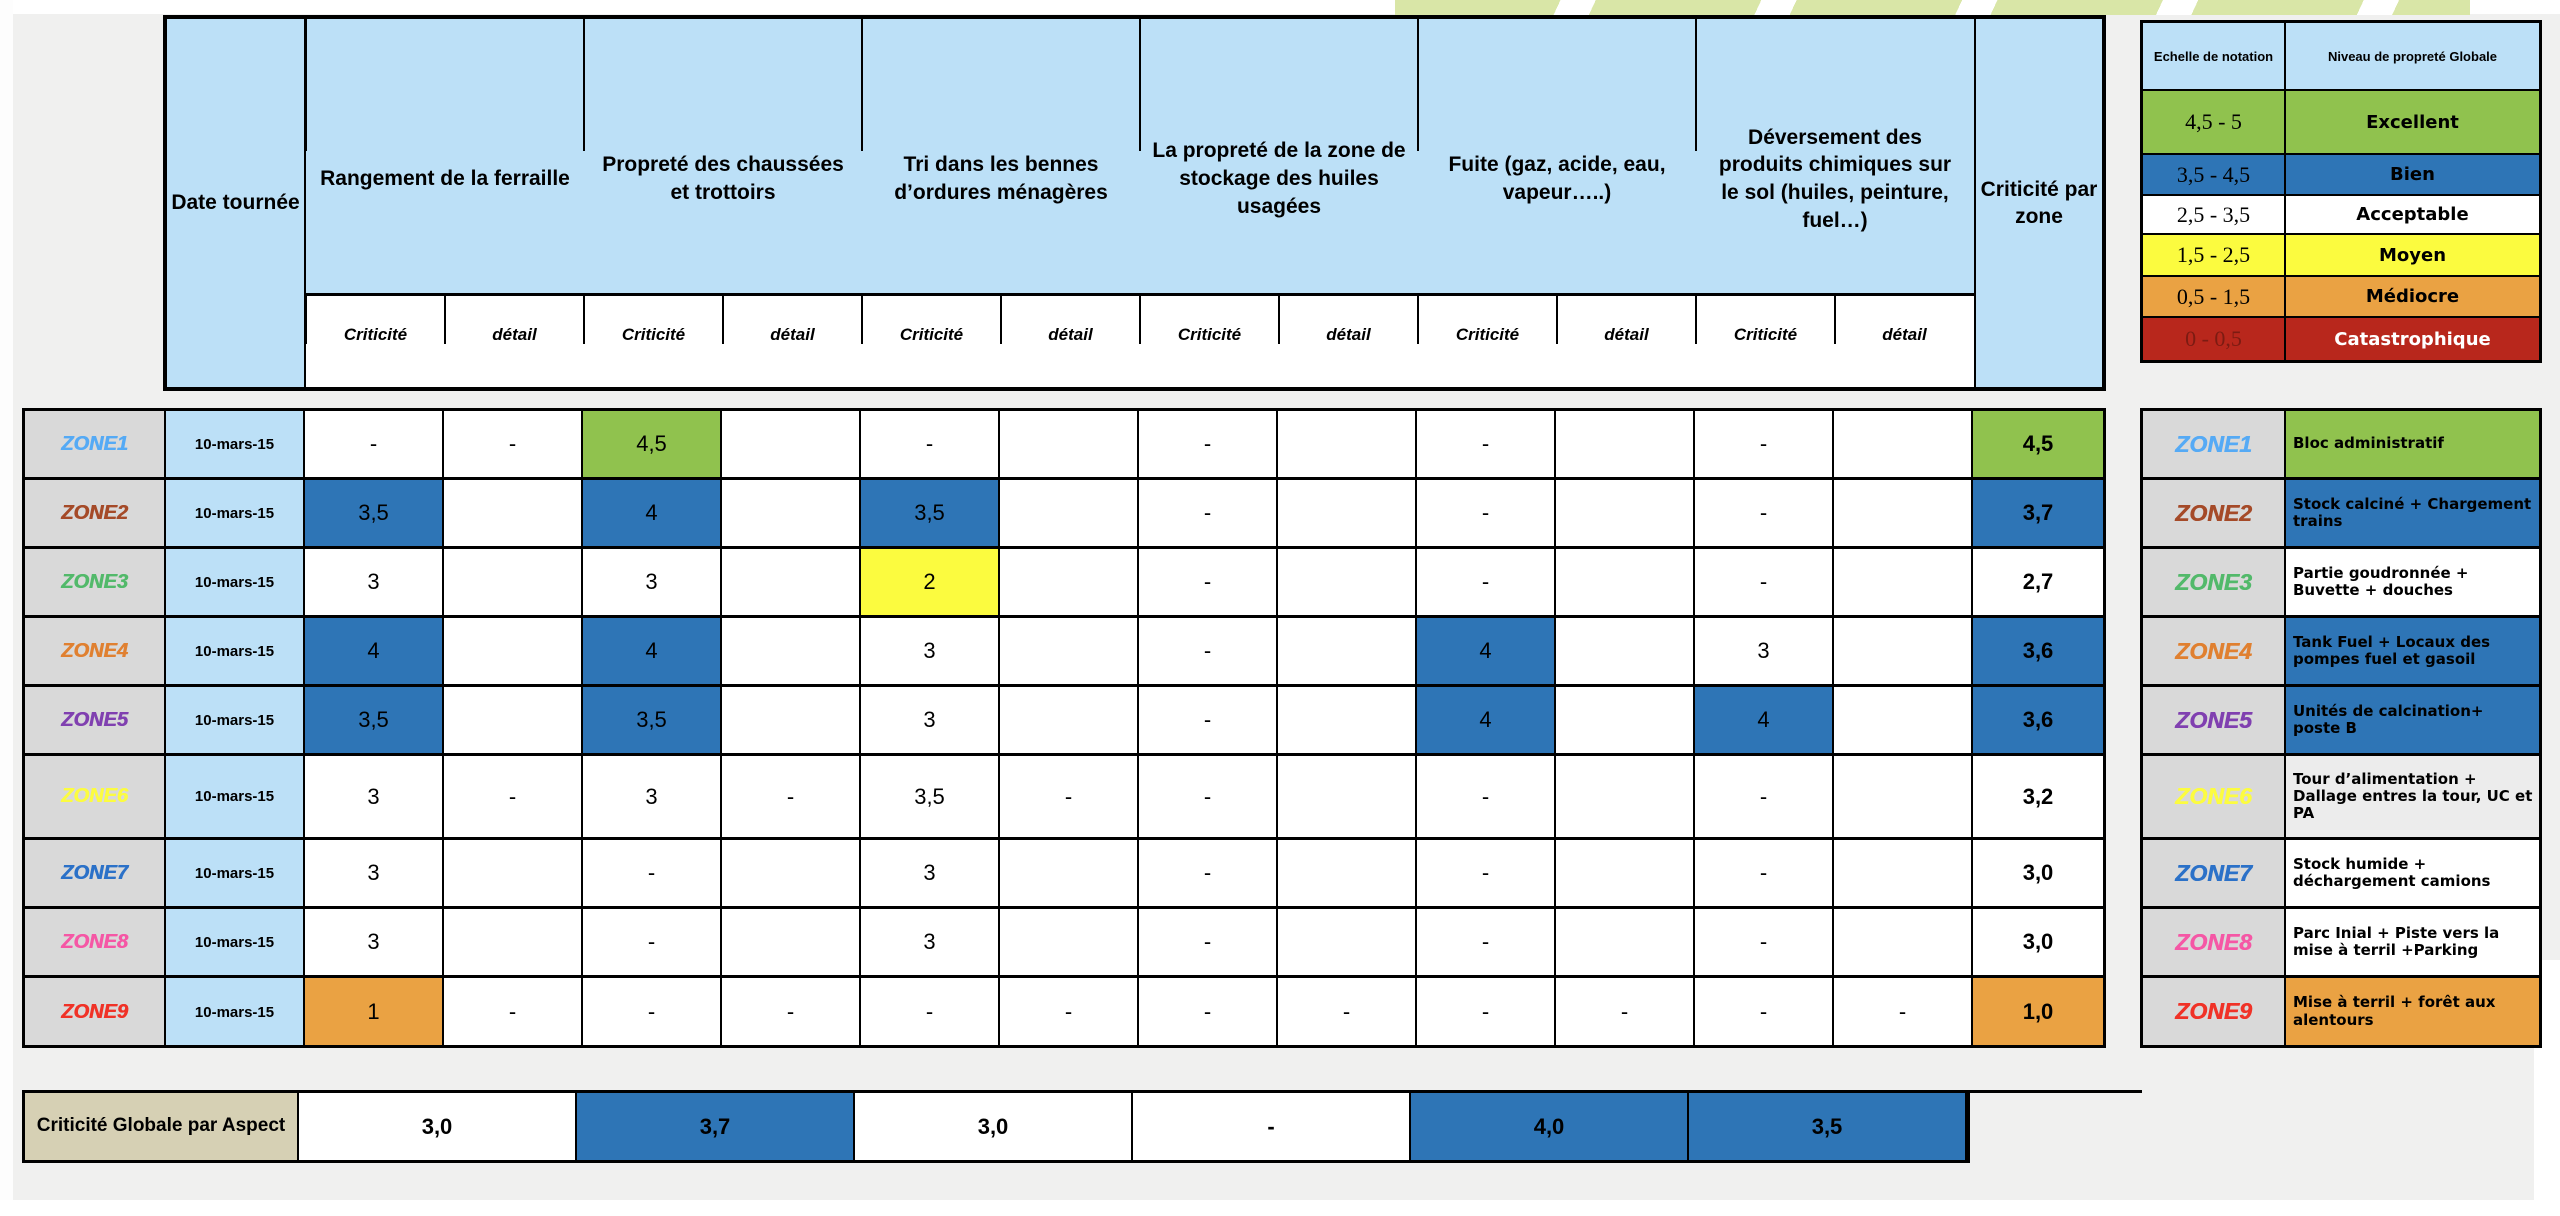 This screenshot has width=2560, height=1216. What do you see at coordinates (2412, 339) in the screenshot?
I see `legend-level-cell: Catastrophique` at bounding box center [2412, 339].